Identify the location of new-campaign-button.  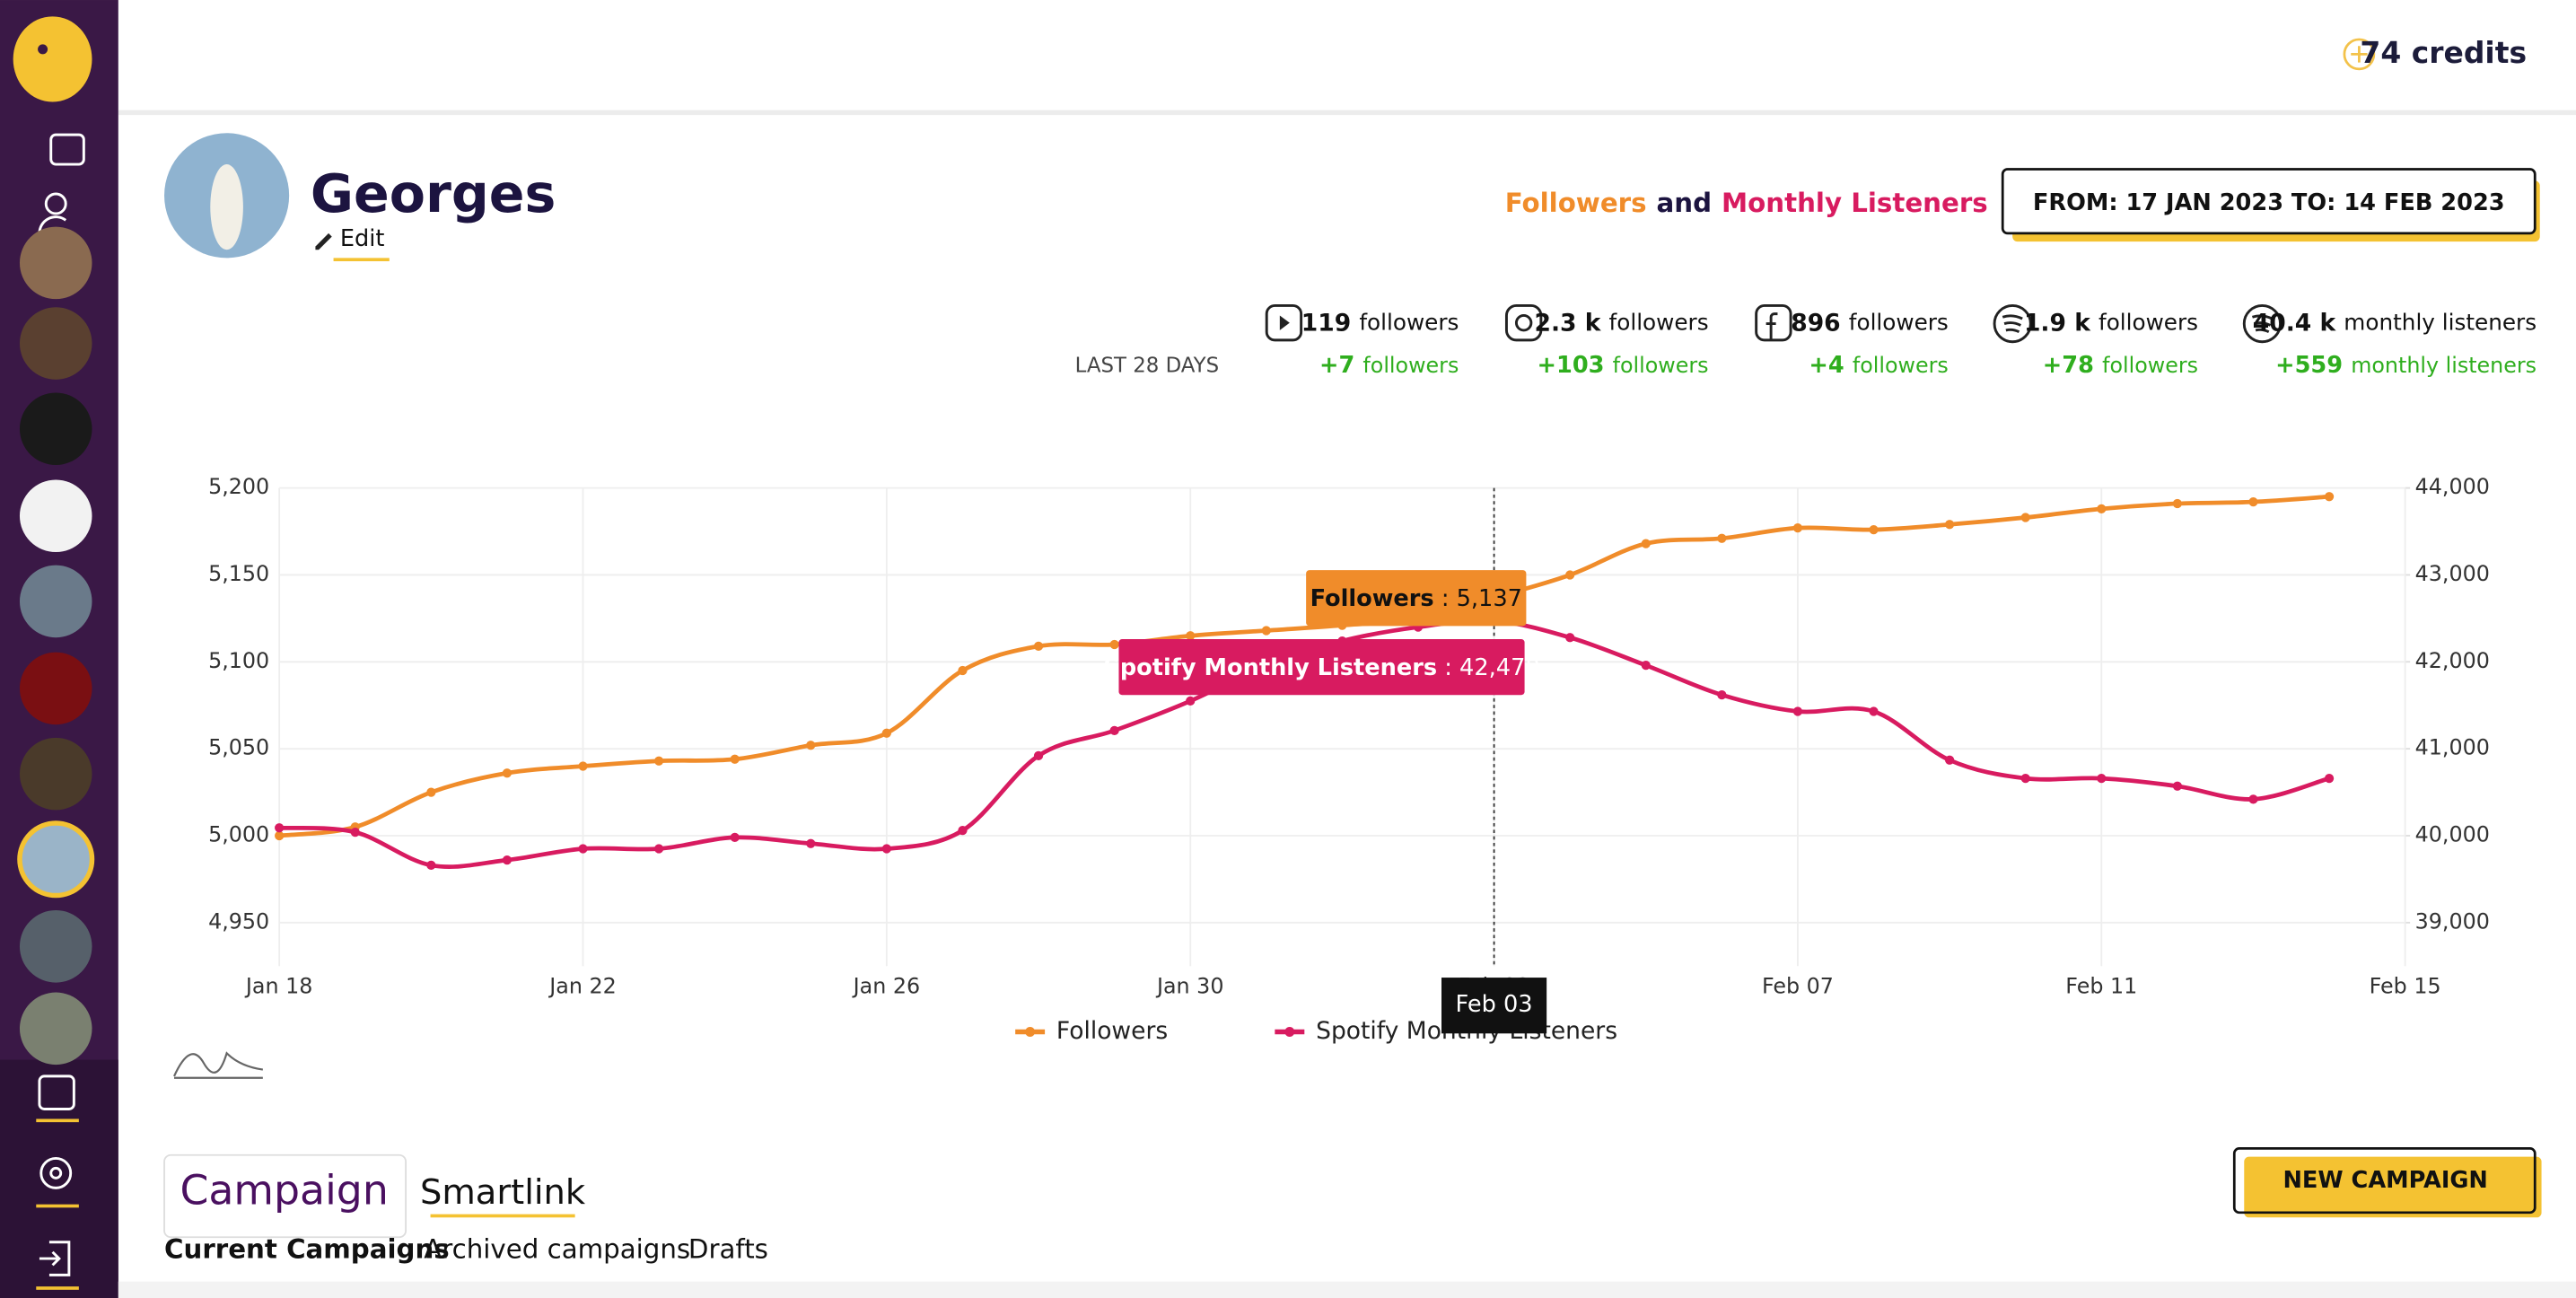
(2384, 1181).